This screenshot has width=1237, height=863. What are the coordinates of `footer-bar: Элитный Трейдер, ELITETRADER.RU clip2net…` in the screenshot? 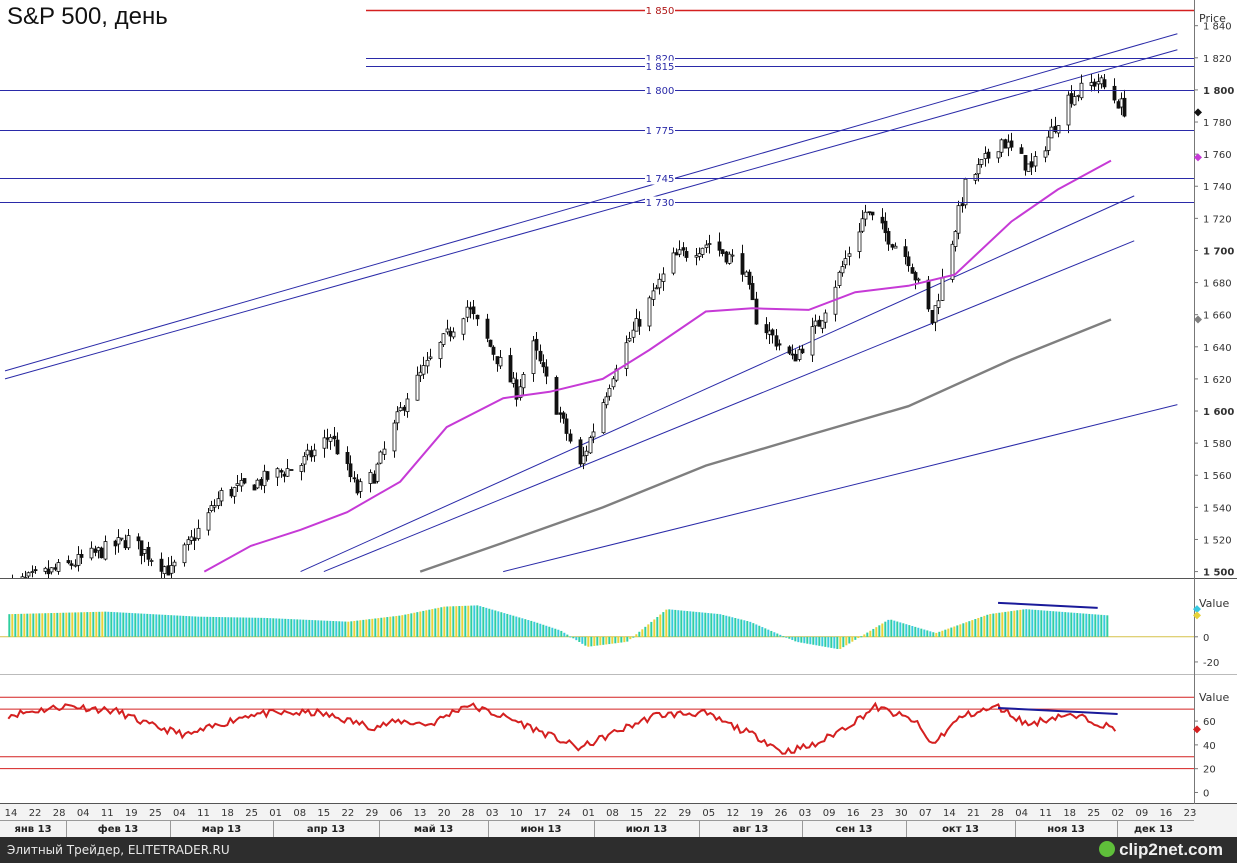 It's located at (618, 850).